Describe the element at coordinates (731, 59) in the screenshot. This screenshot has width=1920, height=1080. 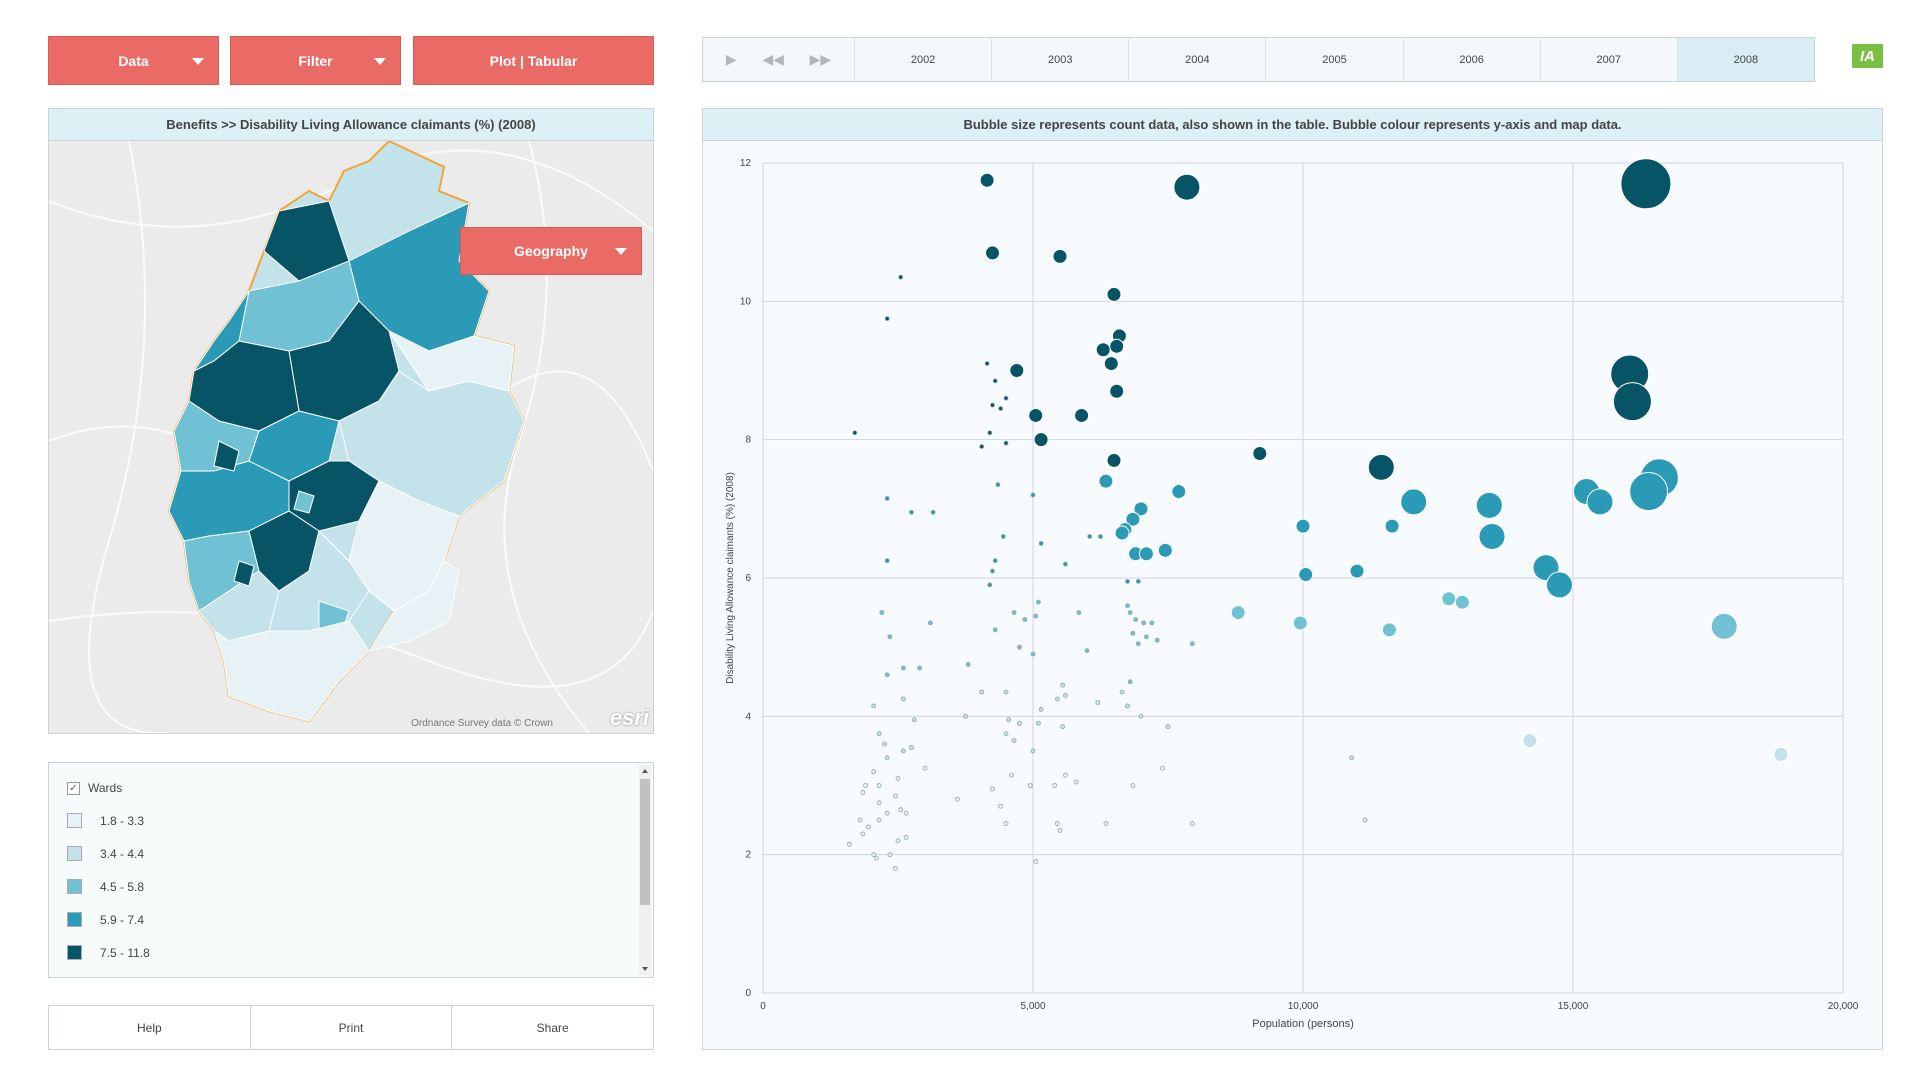
I see `play-icon: ▶` at that location.